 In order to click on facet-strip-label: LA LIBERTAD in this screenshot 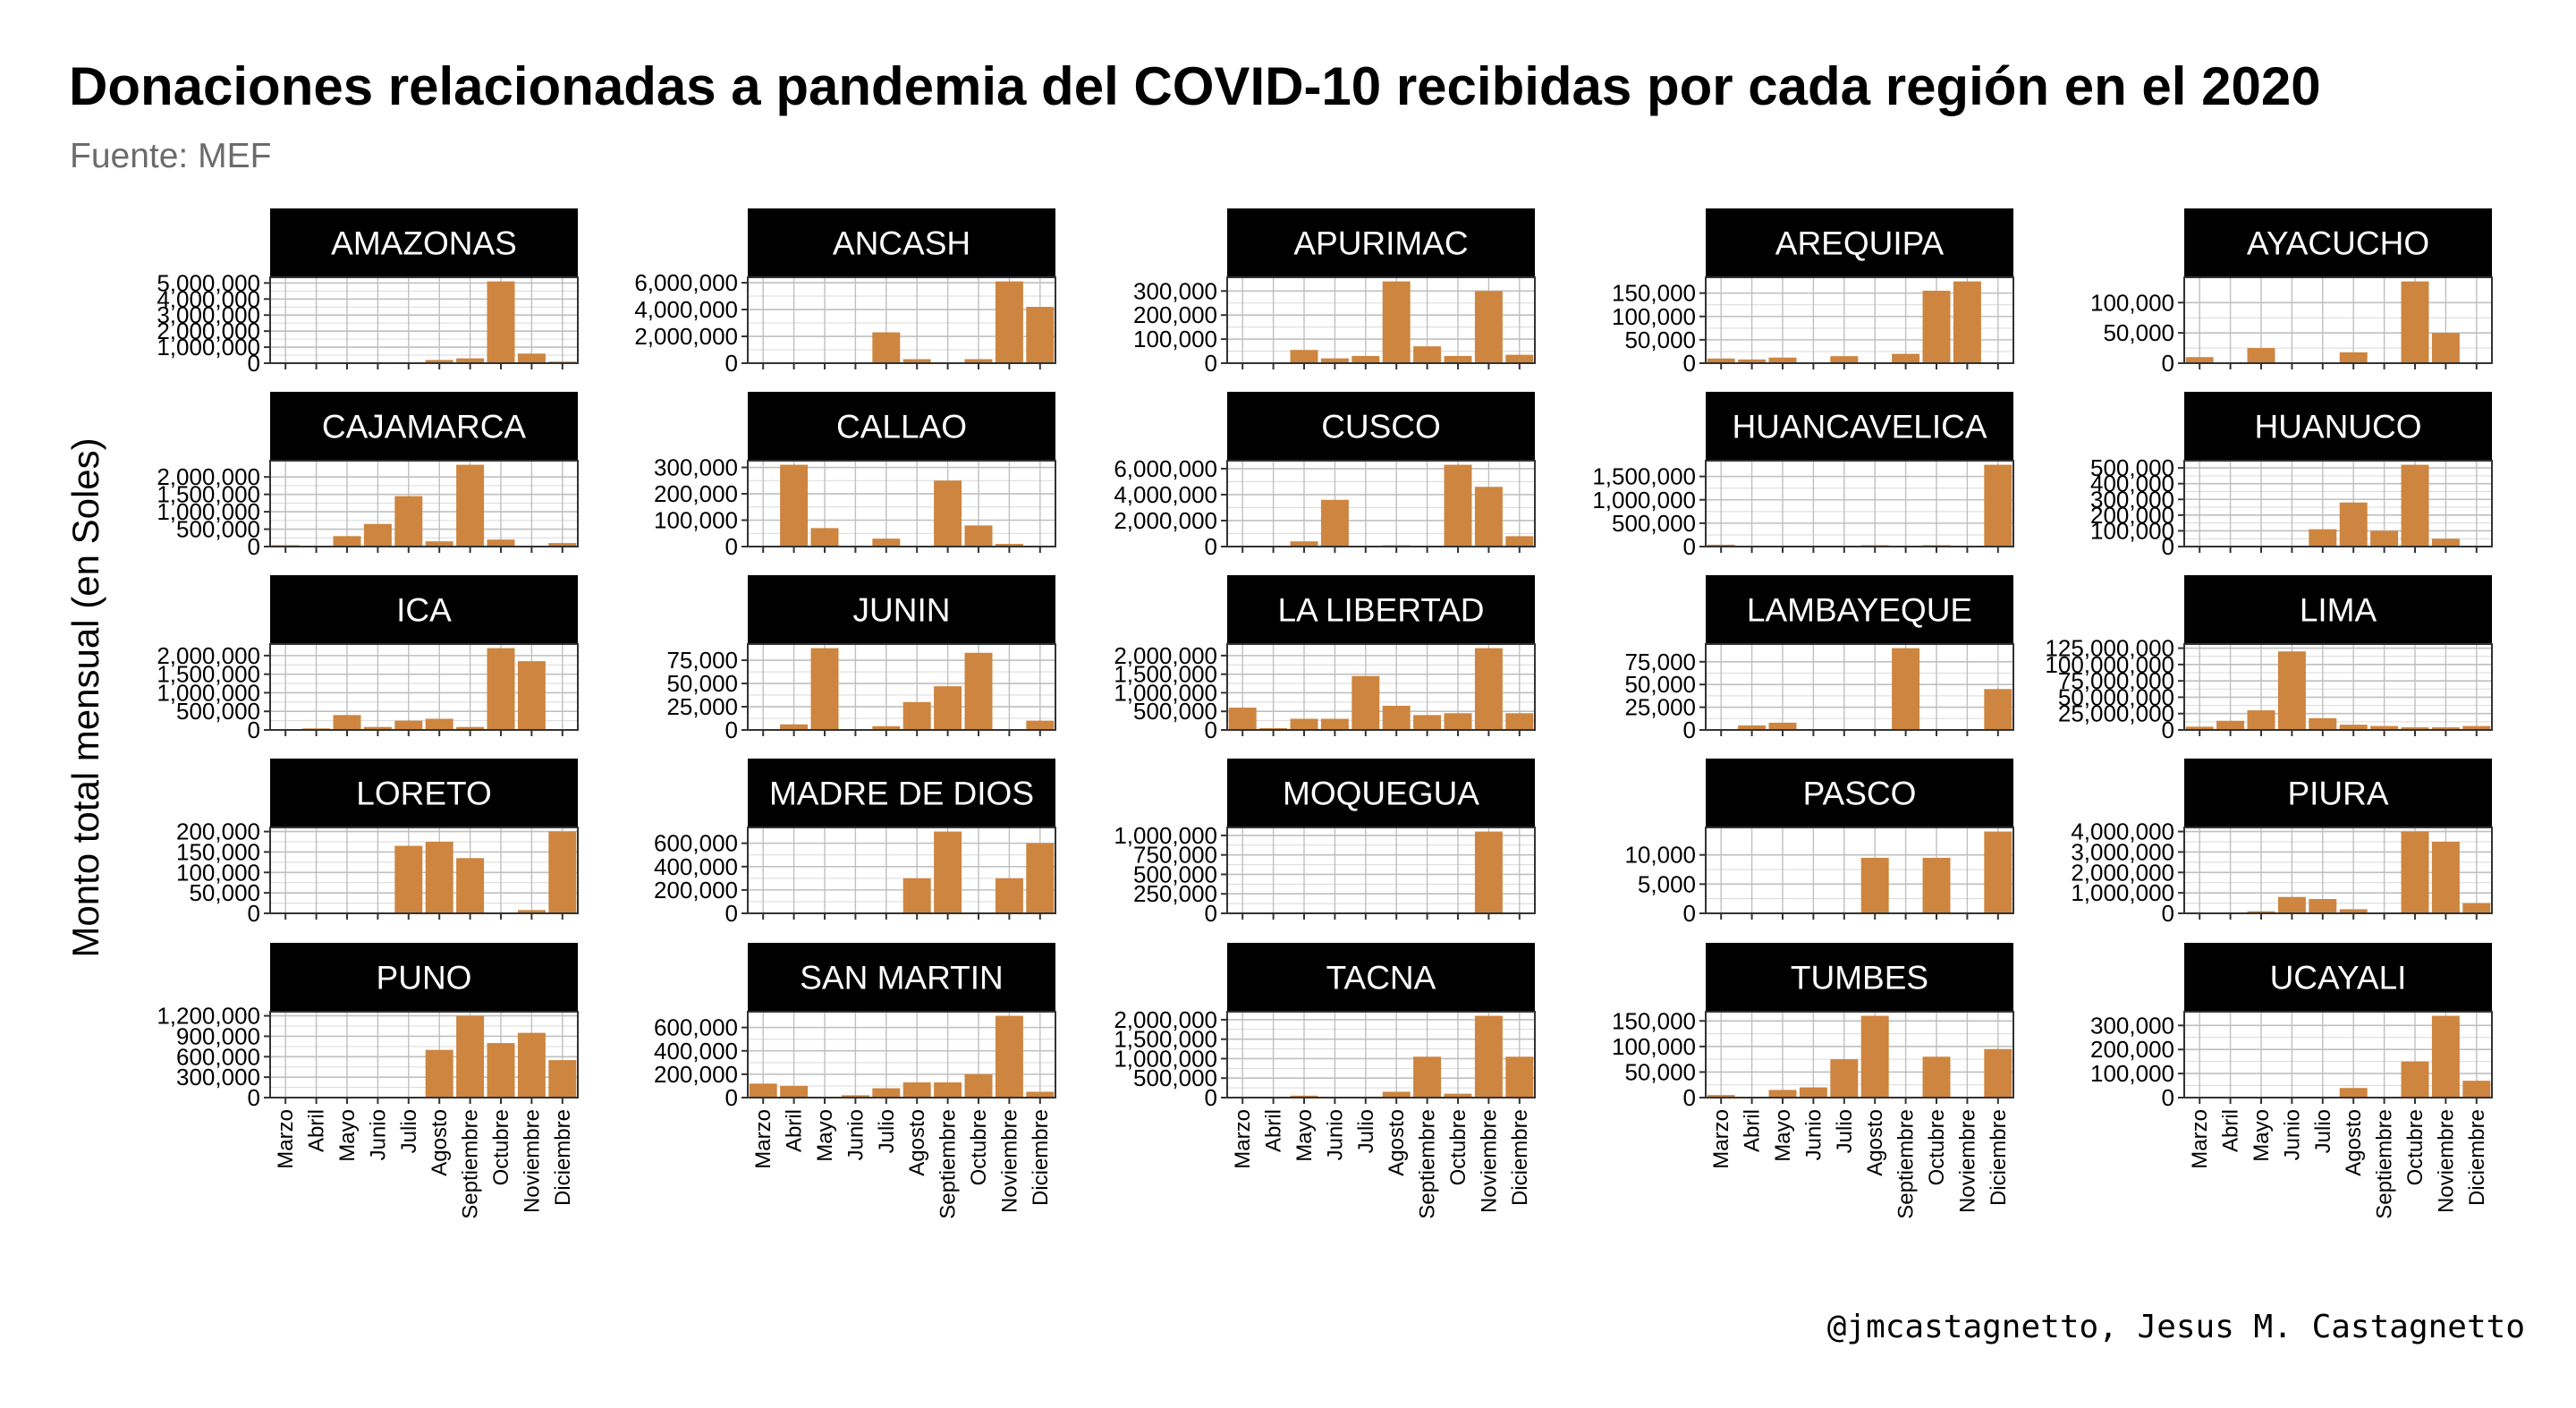, I will do `click(1380, 610)`.